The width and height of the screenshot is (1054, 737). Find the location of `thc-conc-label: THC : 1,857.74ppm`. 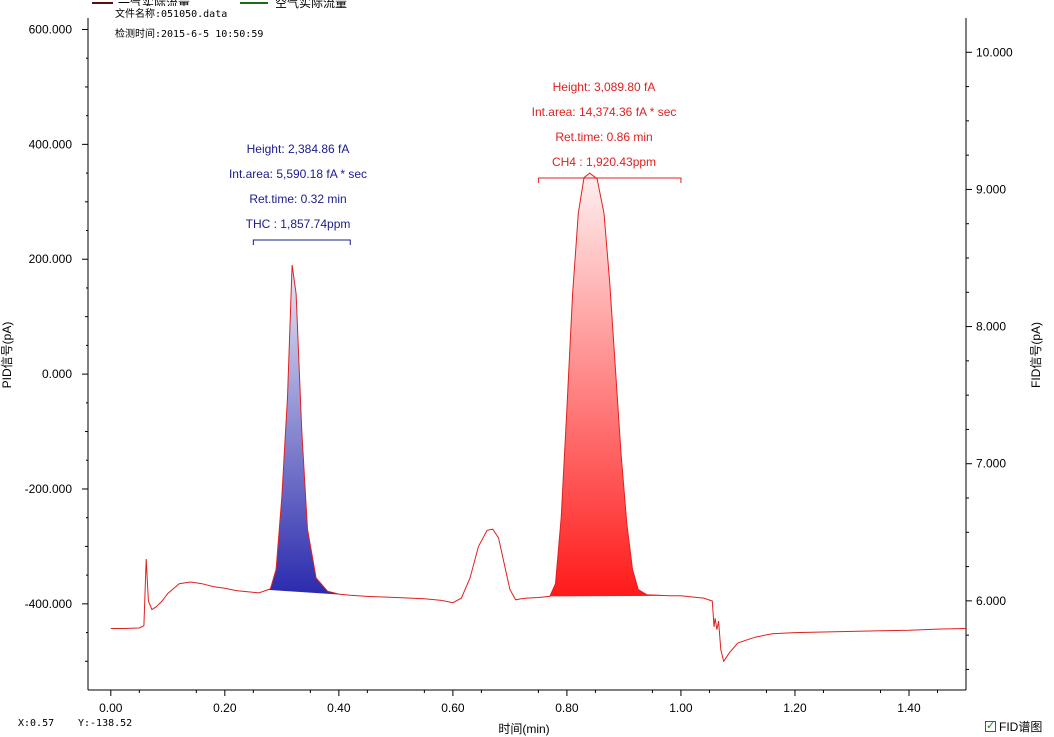

thc-conc-label: THC : 1,857.74ppm is located at coordinates (298, 224).